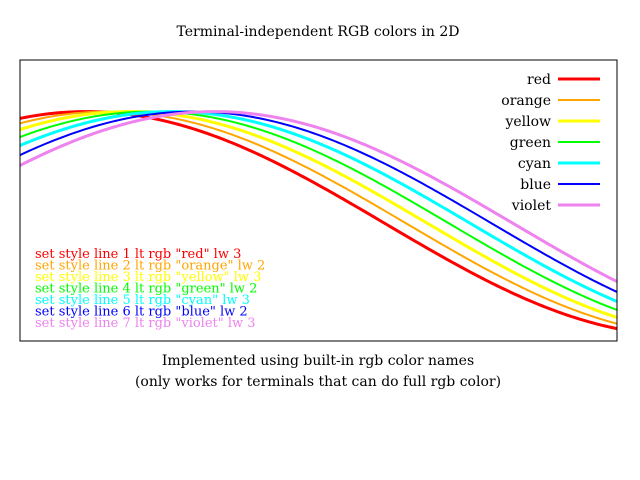 This screenshot has width=640, height=480. Describe the element at coordinates (318, 32) in the screenshot. I see `chart-title: Terminal-independent RGB colors in 2D` at that location.